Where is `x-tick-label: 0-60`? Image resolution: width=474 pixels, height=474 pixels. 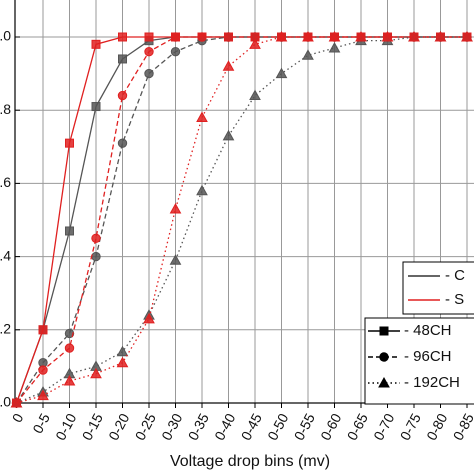
x-tick-label: 0-60 is located at coordinates (330, 426).